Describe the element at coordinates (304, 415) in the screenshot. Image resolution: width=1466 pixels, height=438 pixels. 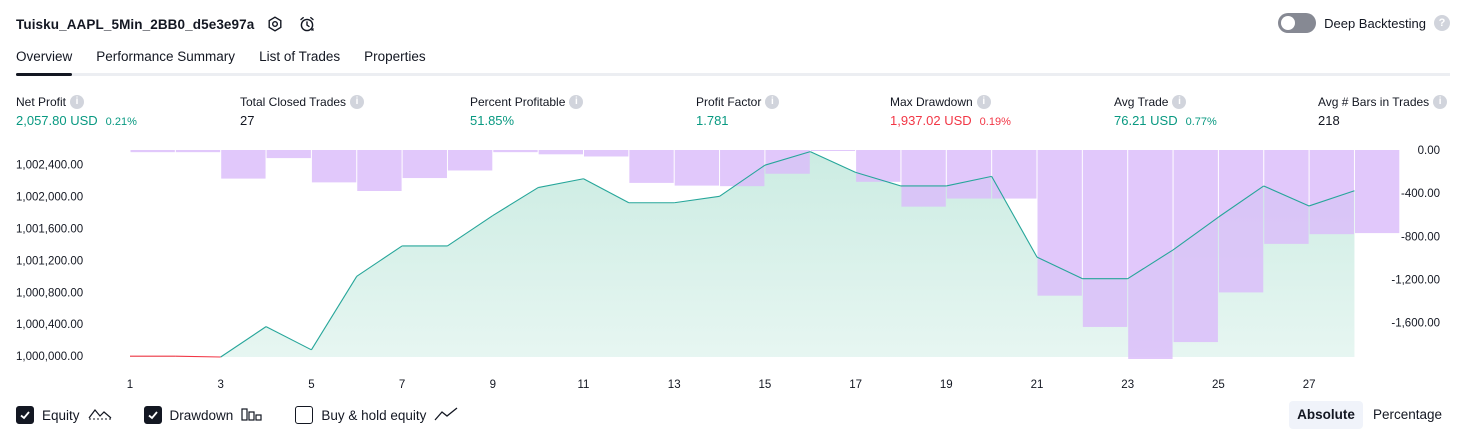
I see `buy-hold-checkbox` at that location.